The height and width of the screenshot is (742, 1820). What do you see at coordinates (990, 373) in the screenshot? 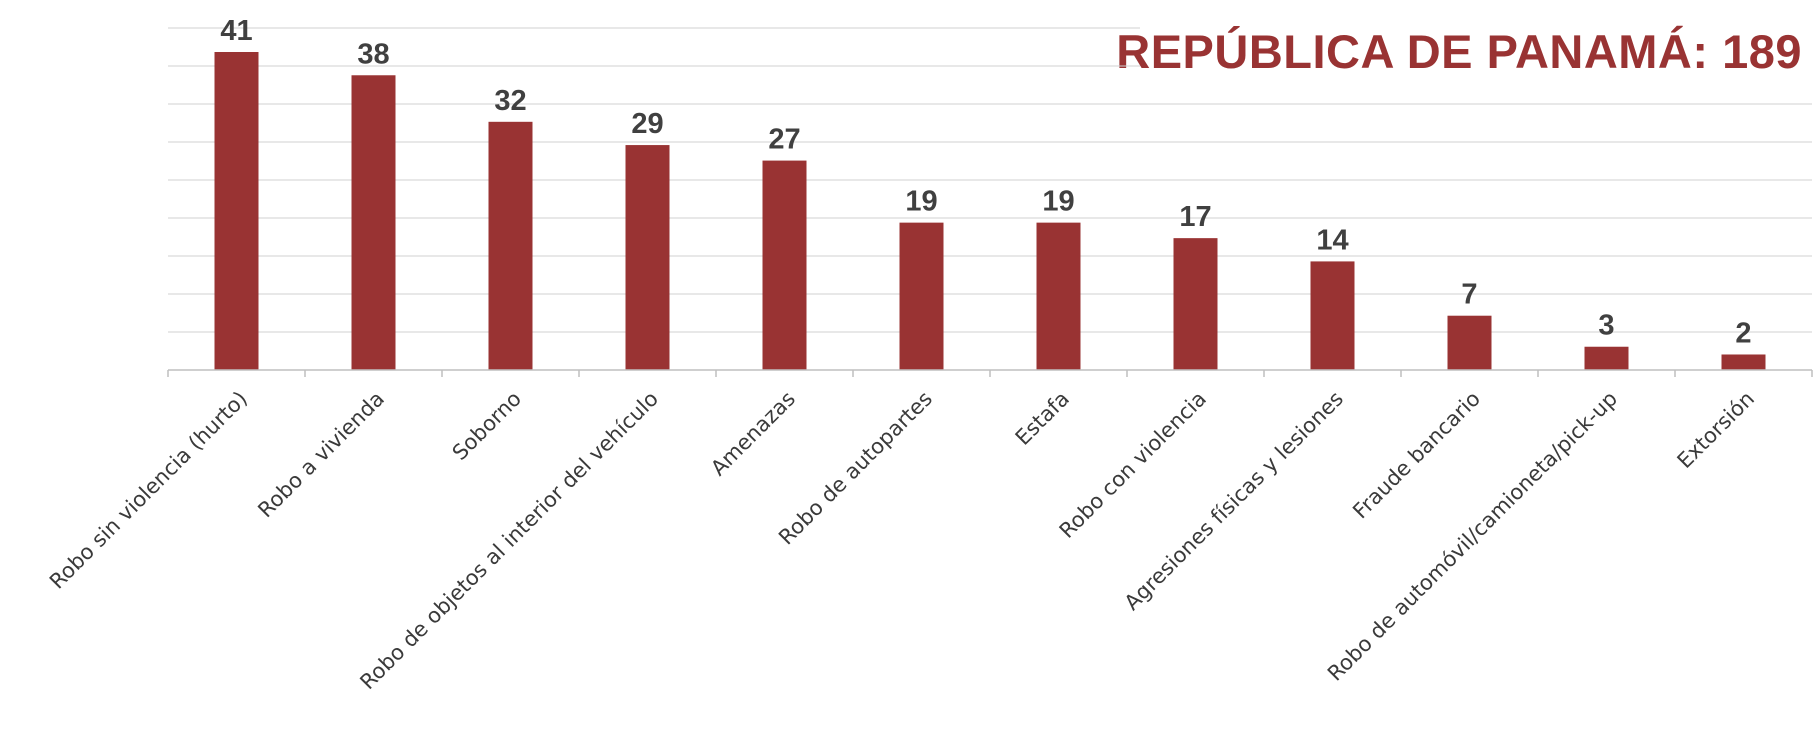
I see `x-axis-ticks` at bounding box center [990, 373].